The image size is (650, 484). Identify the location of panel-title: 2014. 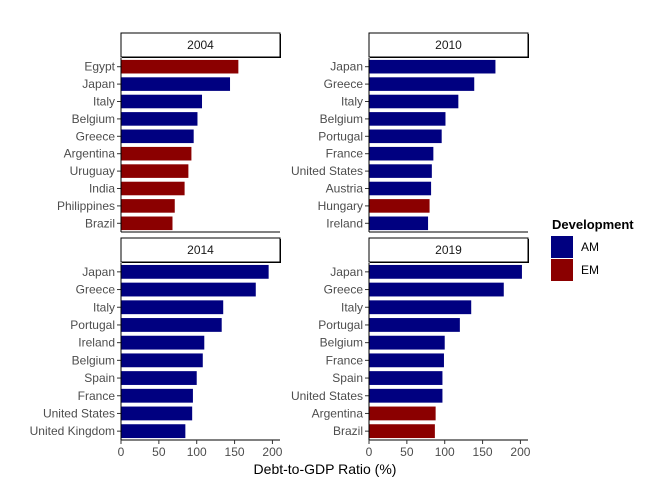
(200, 250).